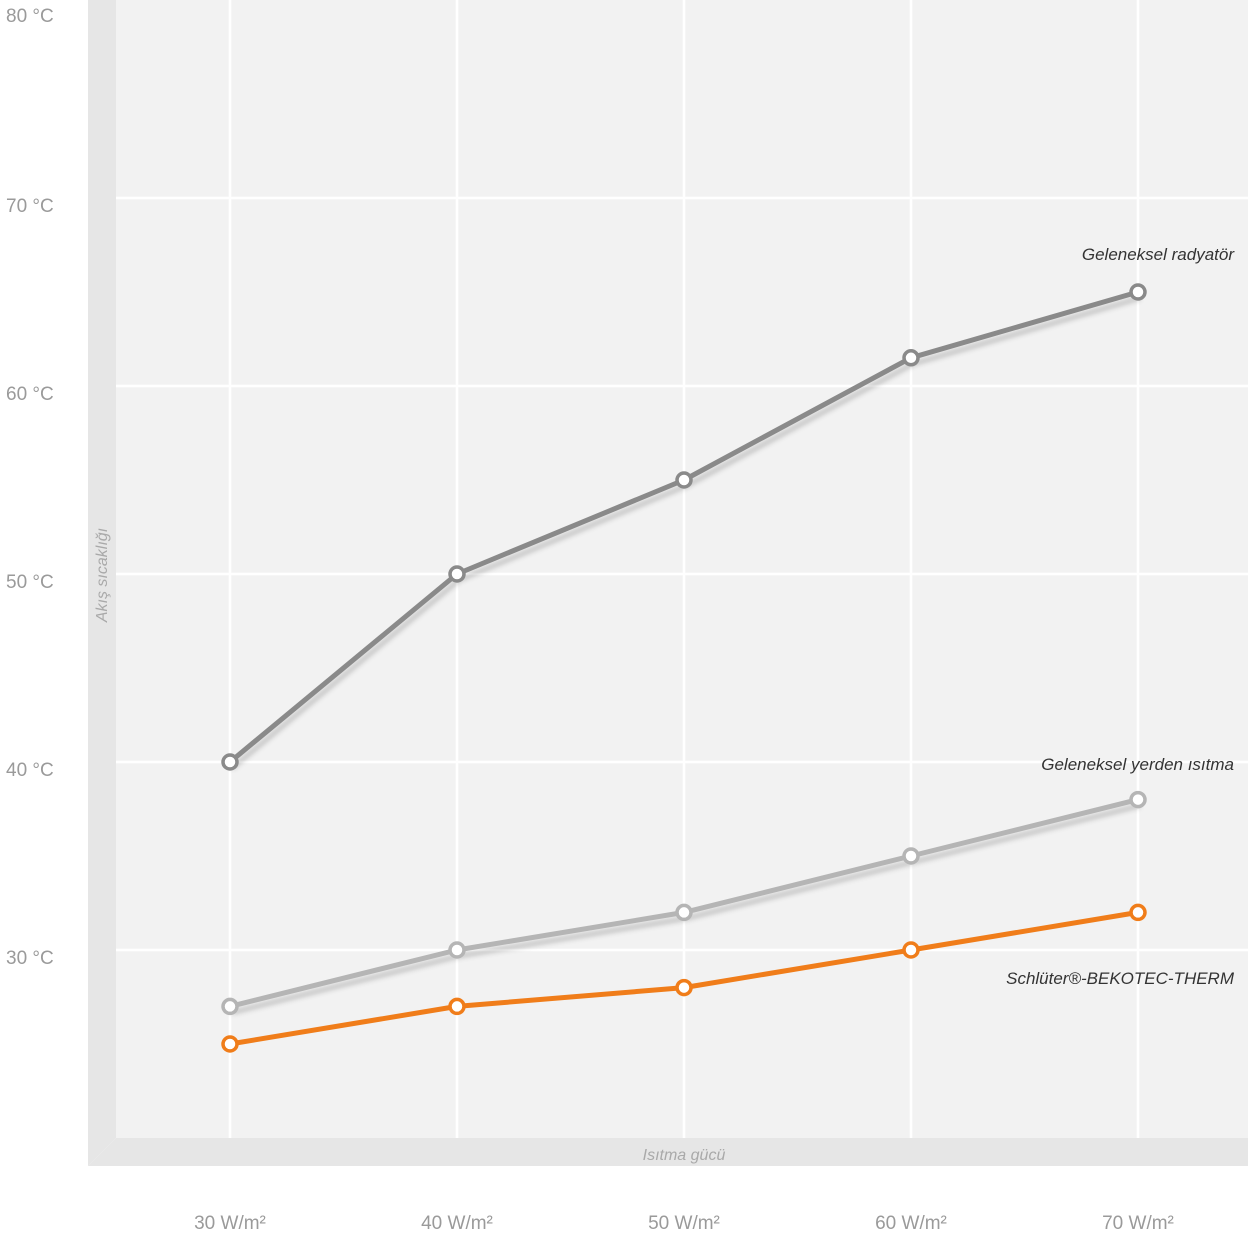 The width and height of the screenshot is (1248, 1236). What do you see at coordinates (30, 582) in the screenshot?
I see `y-tick-label: 50 °C` at bounding box center [30, 582].